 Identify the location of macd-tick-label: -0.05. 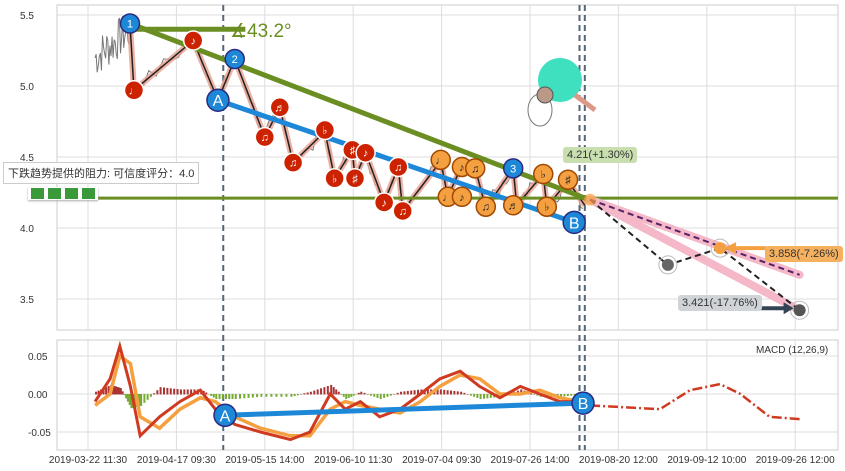
(39, 433).